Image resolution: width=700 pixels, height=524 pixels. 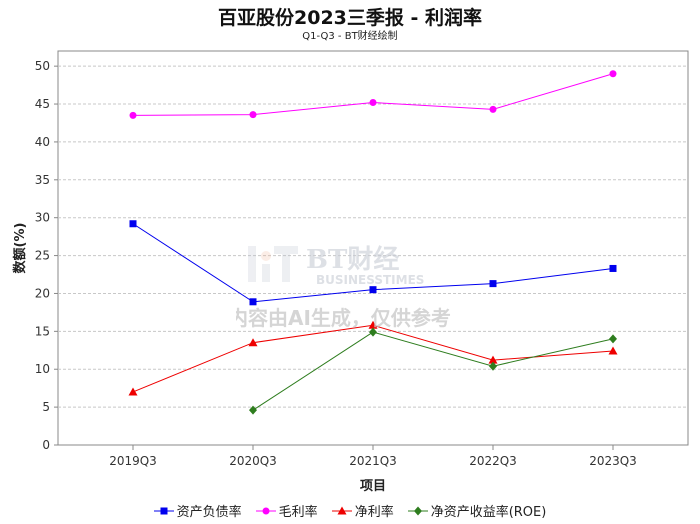 I want to click on x-axis-ticks: 2019Q3 2020Q3 2021Q3 2022Q3 2023Q3, so click(x=373, y=456).